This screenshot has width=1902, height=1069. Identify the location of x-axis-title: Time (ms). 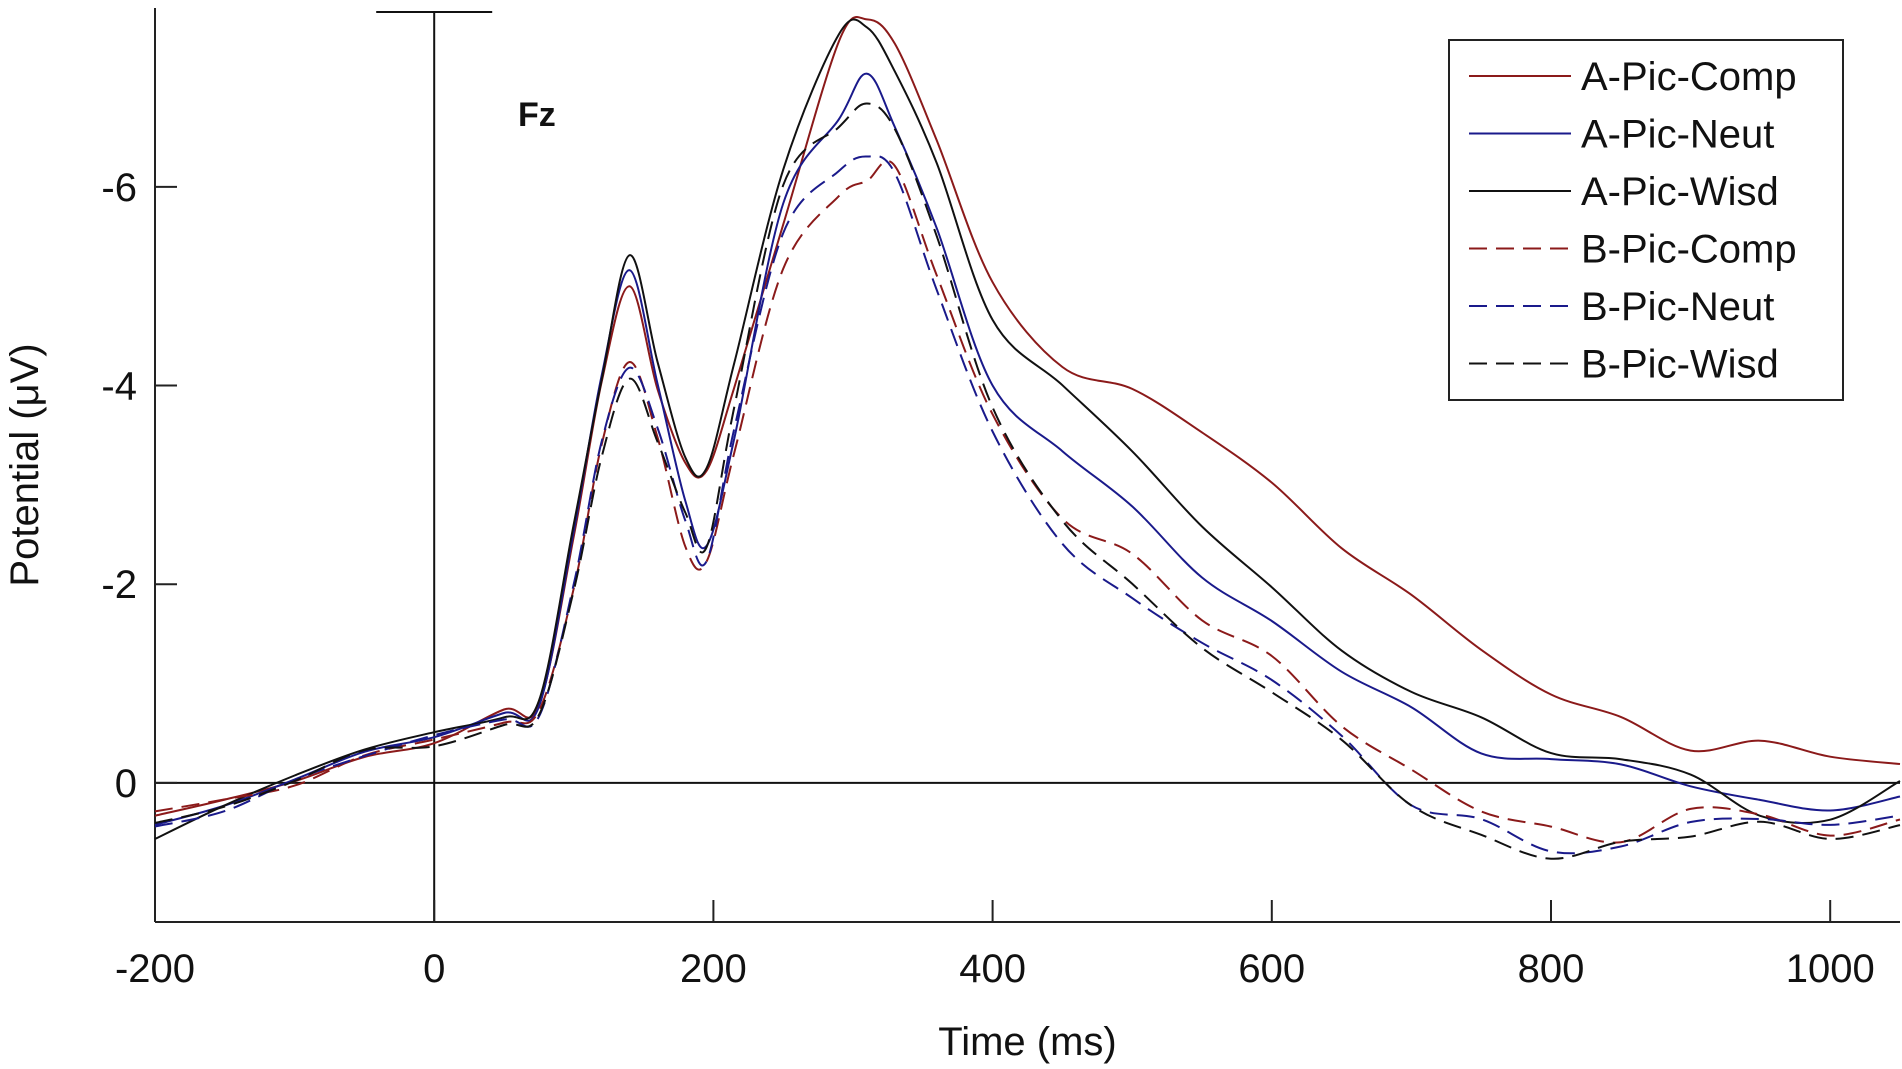
(1027, 1042).